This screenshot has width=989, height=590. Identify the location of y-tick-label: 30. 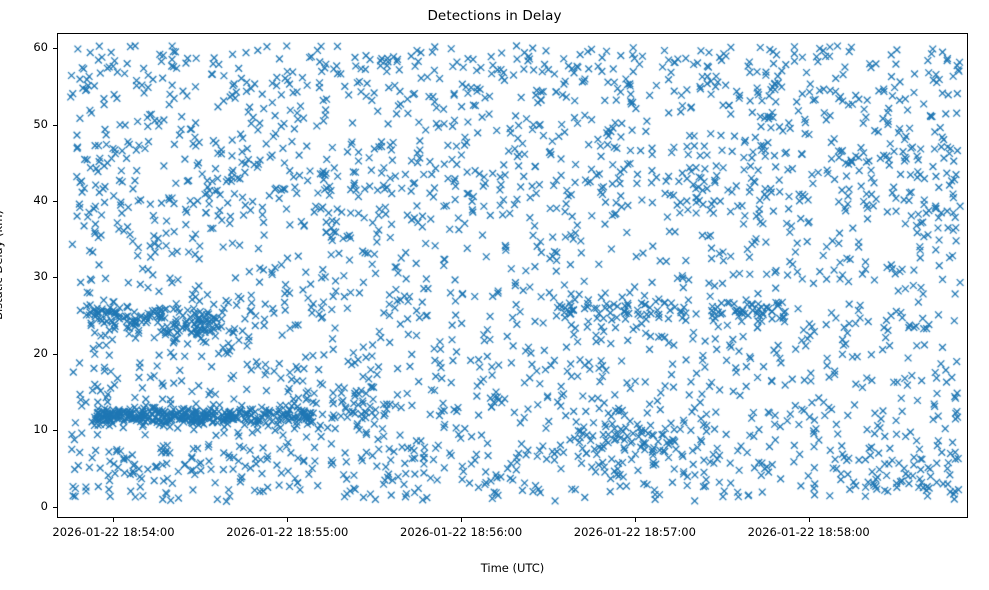
(40, 276).